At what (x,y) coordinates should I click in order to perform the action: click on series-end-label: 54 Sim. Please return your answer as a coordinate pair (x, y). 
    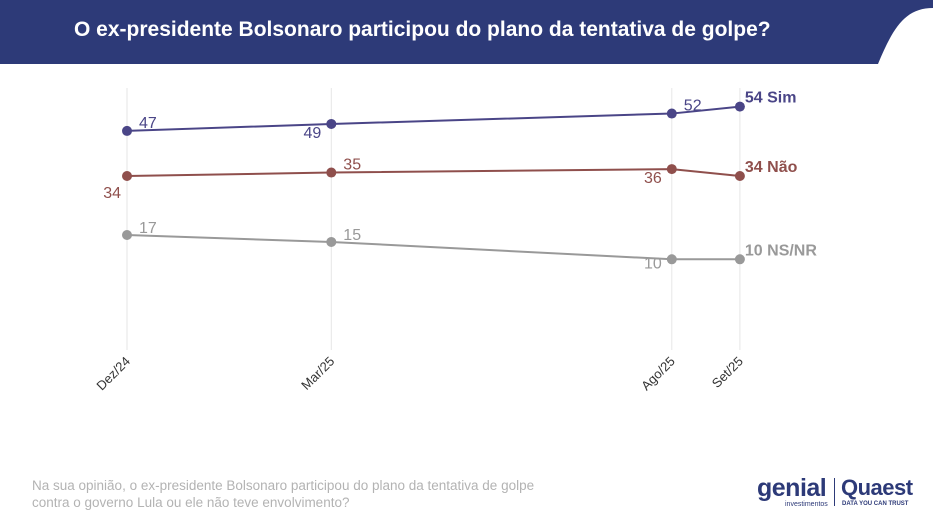
    Looking at the image, I should click on (771, 98).